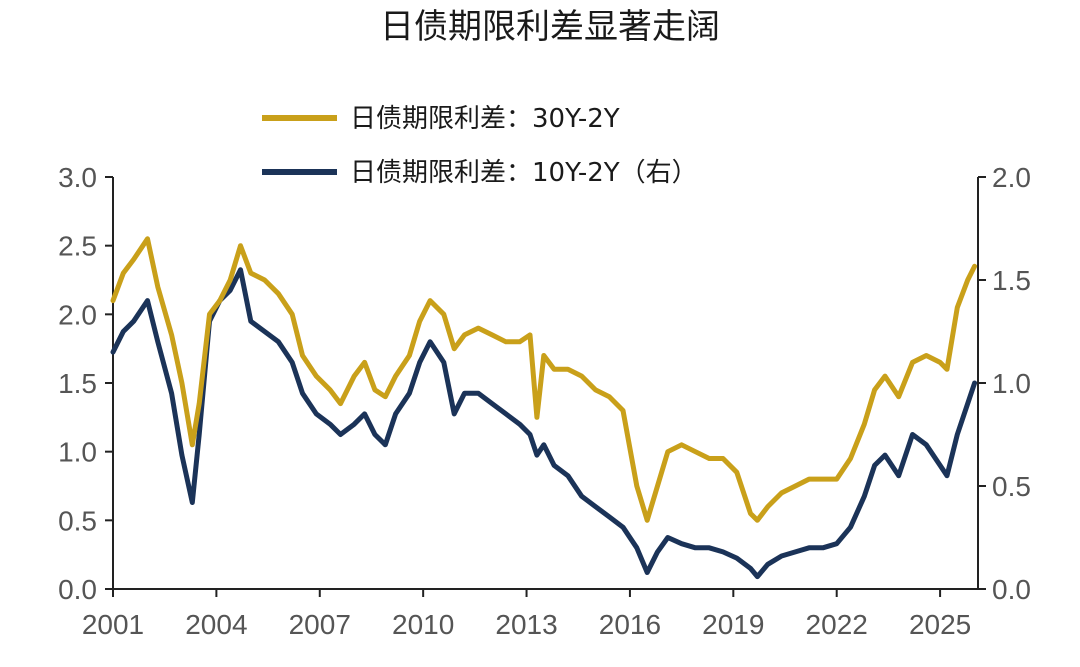 The width and height of the screenshot is (1080, 667). I want to click on left-tick-label: 1.5, so click(77, 383).